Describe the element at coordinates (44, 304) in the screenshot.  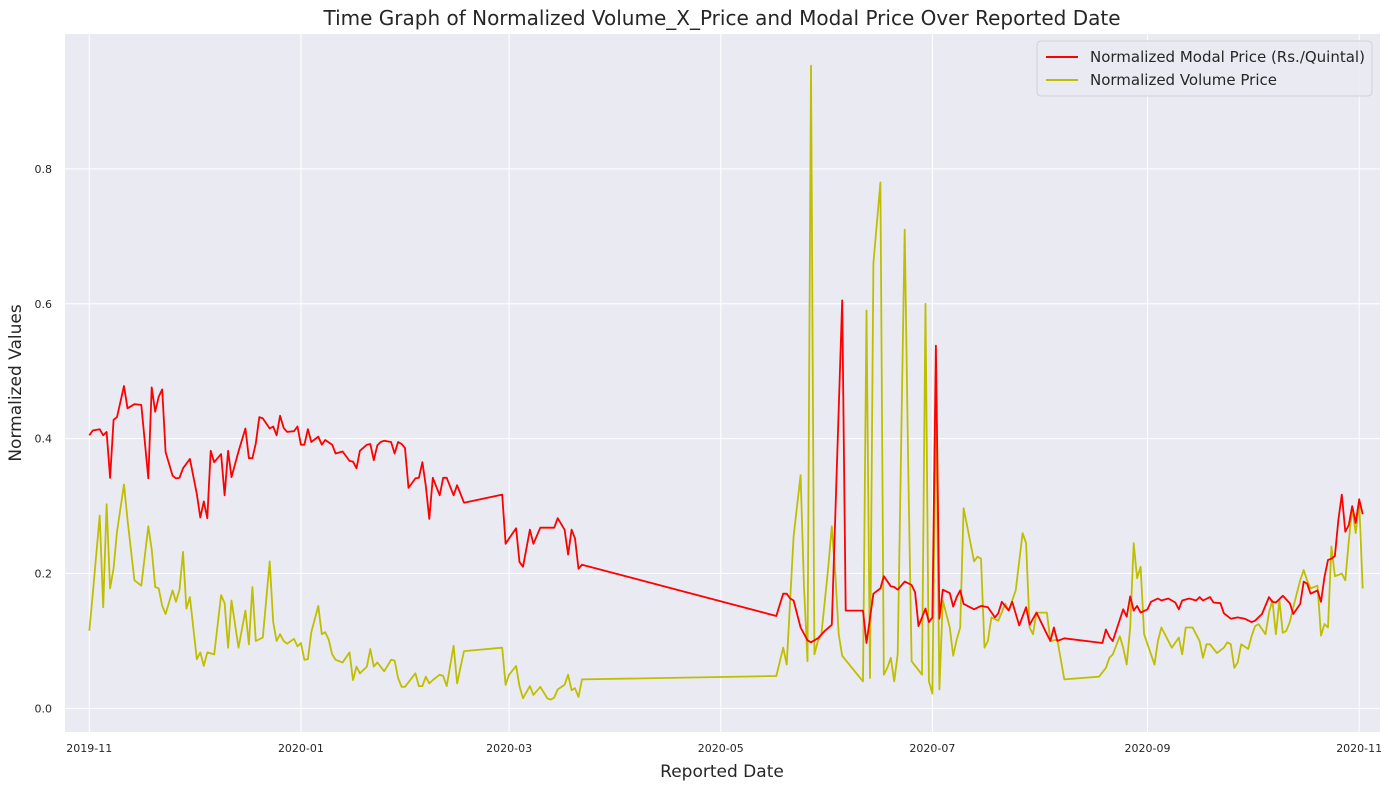
I see `y-tick-label: 0.6` at that location.